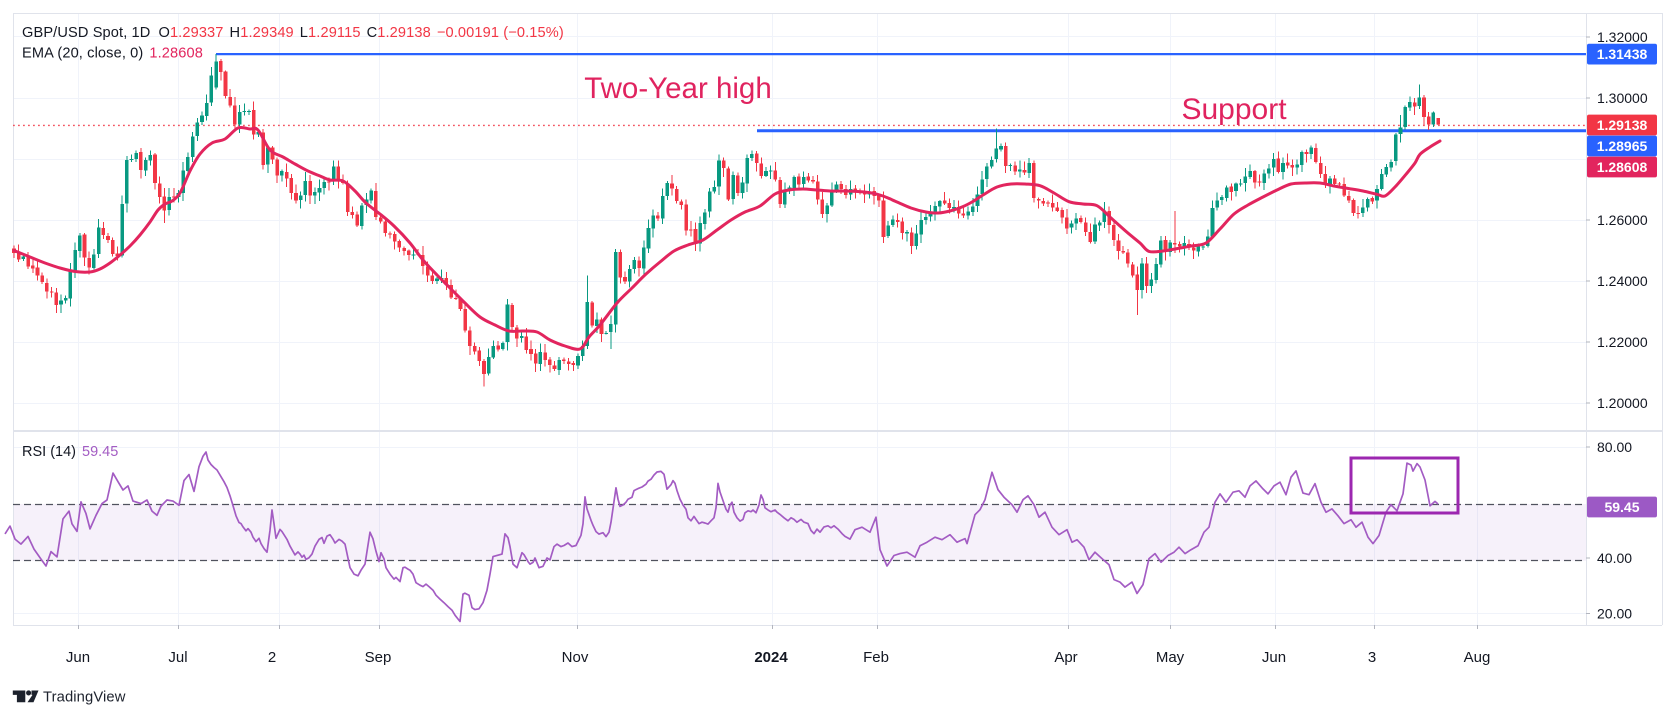 The height and width of the screenshot is (718, 1675). I want to click on svg-text: 1.31438, so click(1622, 54).